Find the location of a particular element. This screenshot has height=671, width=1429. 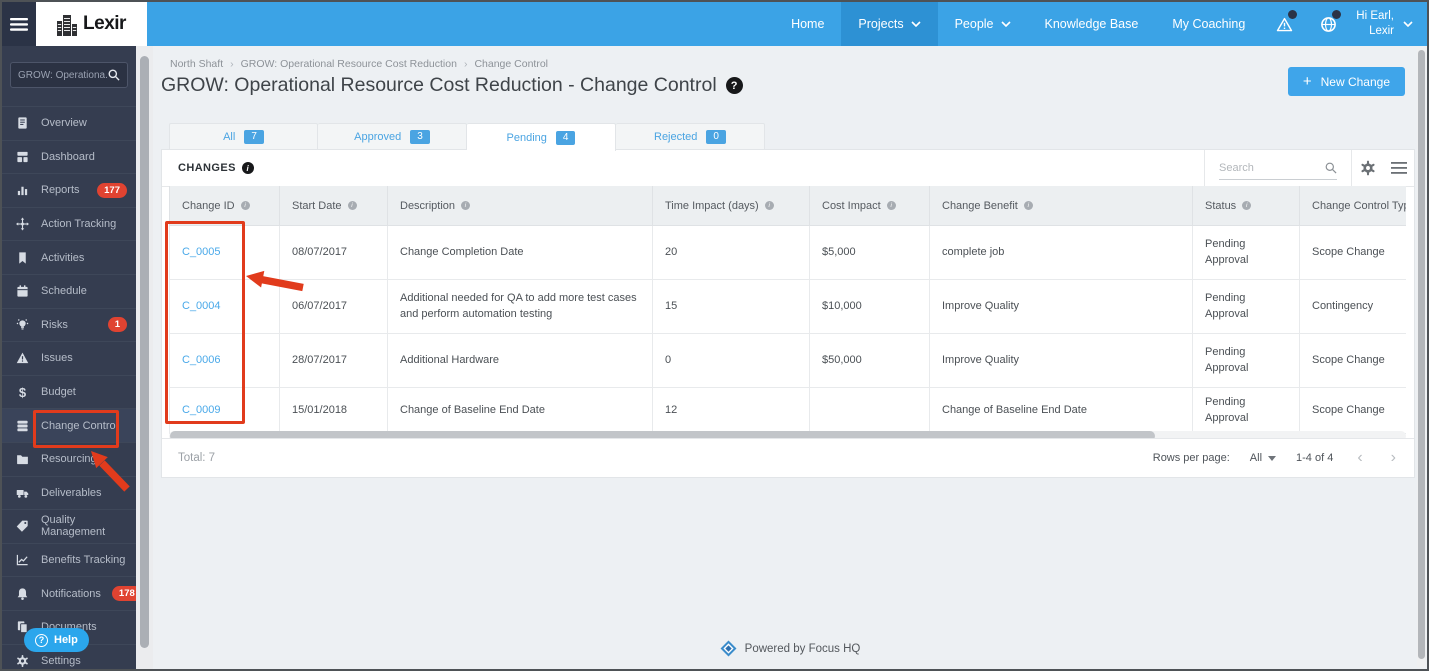

sidebar-scrollbar-thumb is located at coordinates (144, 352).